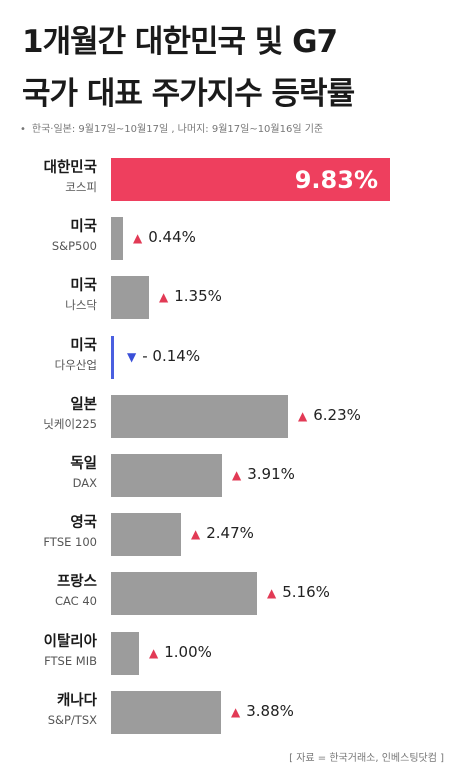 The height and width of the screenshot is (782, 464). I want to click on chart-row: 독일 DAX ▲ 3.91%, so click(232, 475).